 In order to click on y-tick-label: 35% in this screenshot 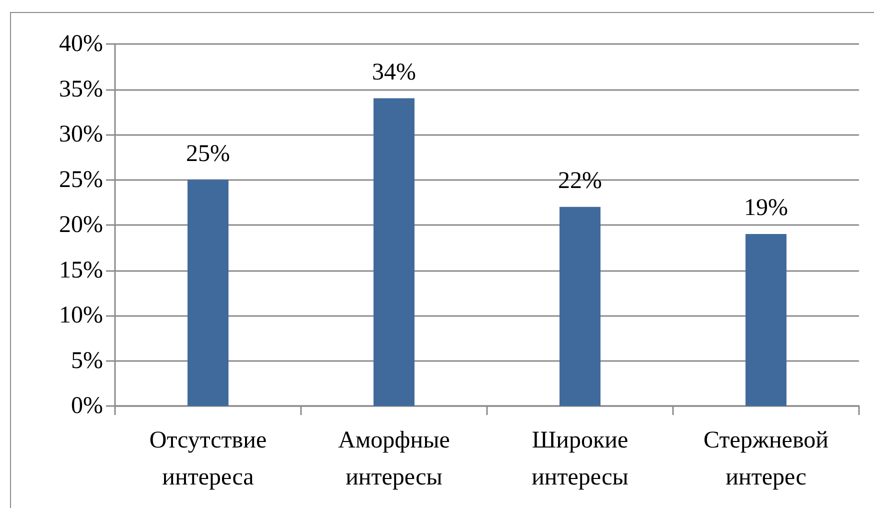, I will do `click(81, 89)`.